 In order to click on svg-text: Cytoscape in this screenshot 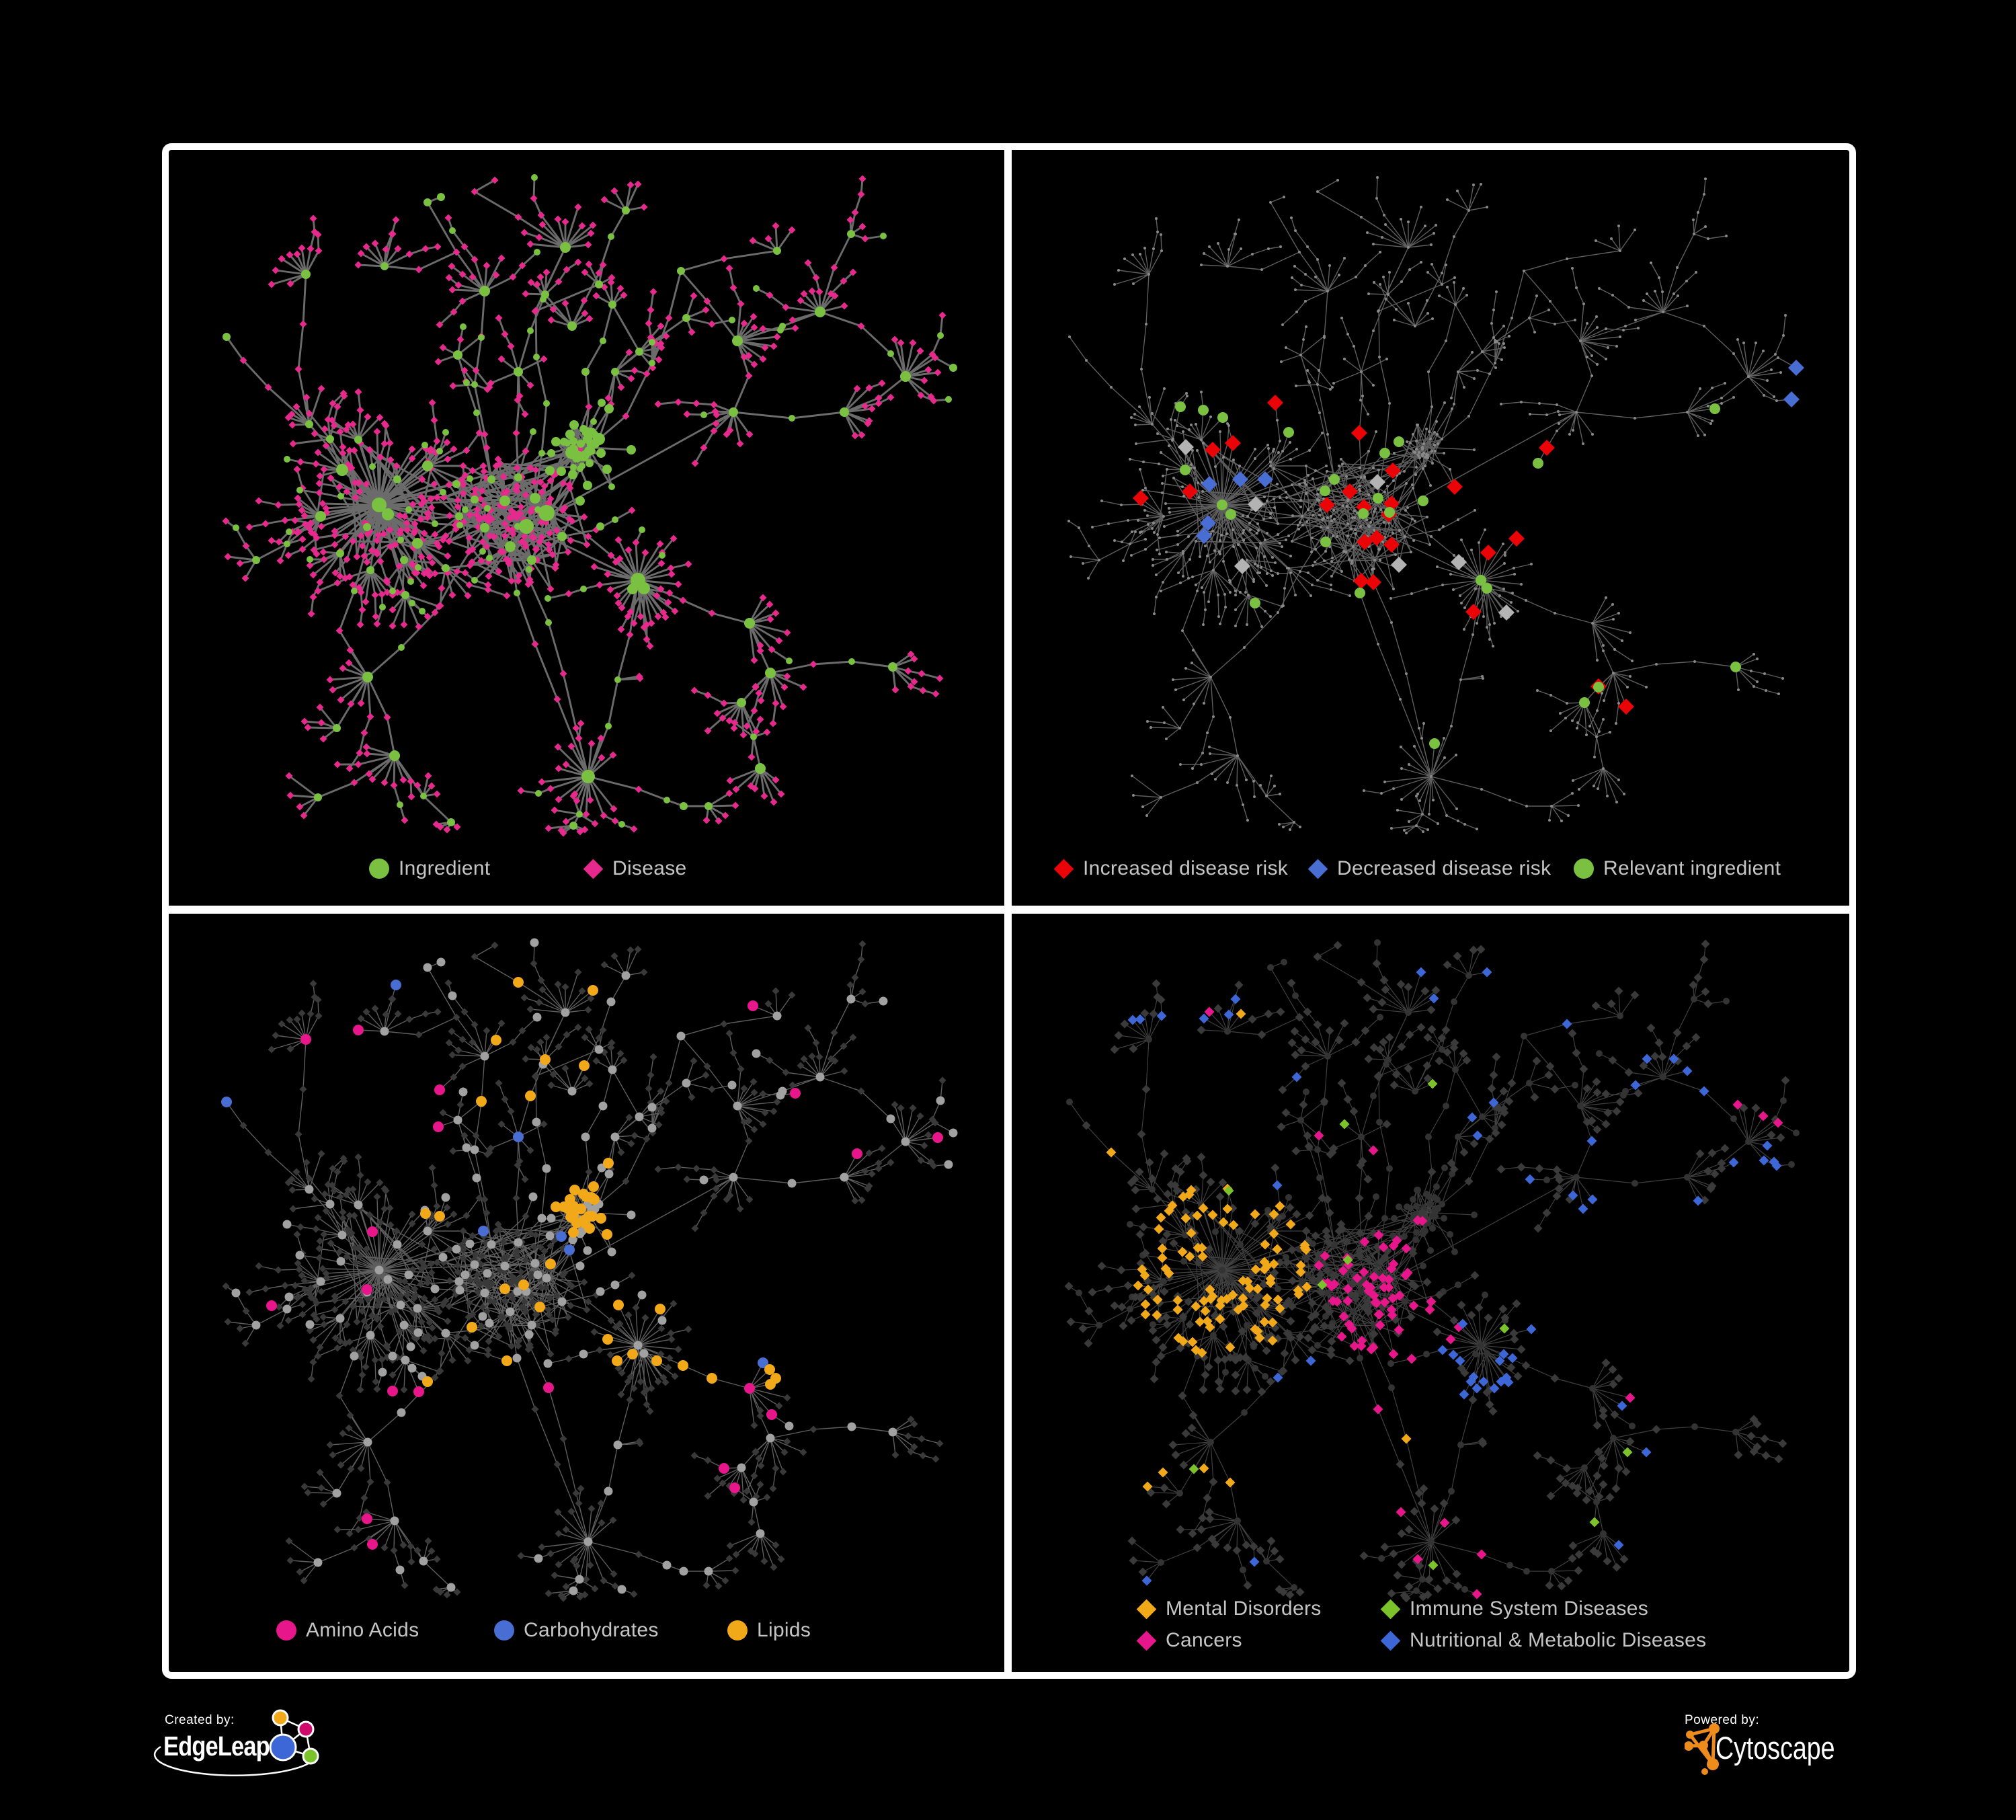, I will do `click(1775, 1748)`.